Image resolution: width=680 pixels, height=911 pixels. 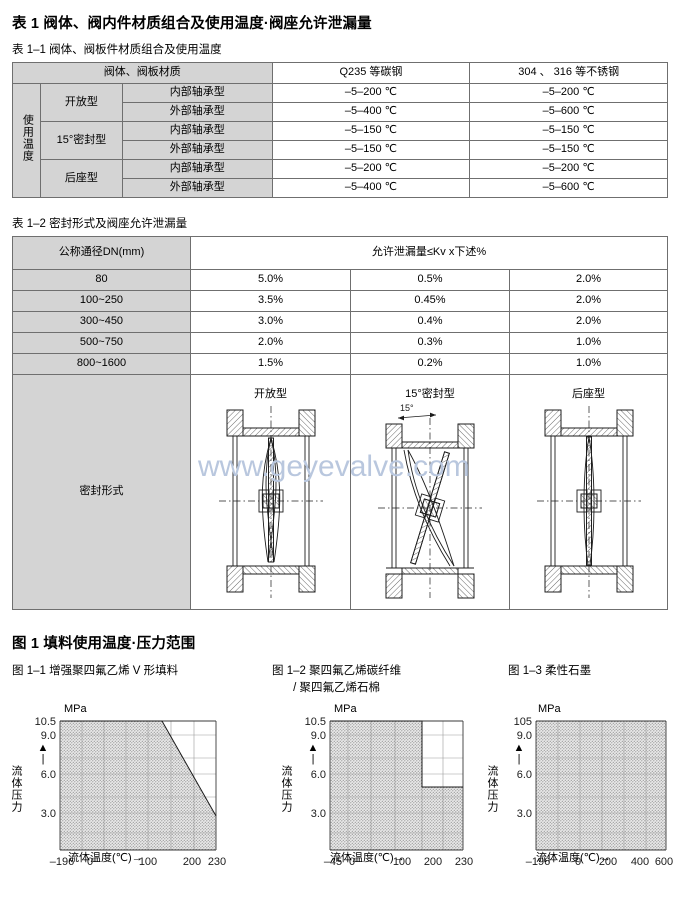 I want to click on th-leakage: 允许泄漏量≤Kv x下述%, so click(x=429, y=253).